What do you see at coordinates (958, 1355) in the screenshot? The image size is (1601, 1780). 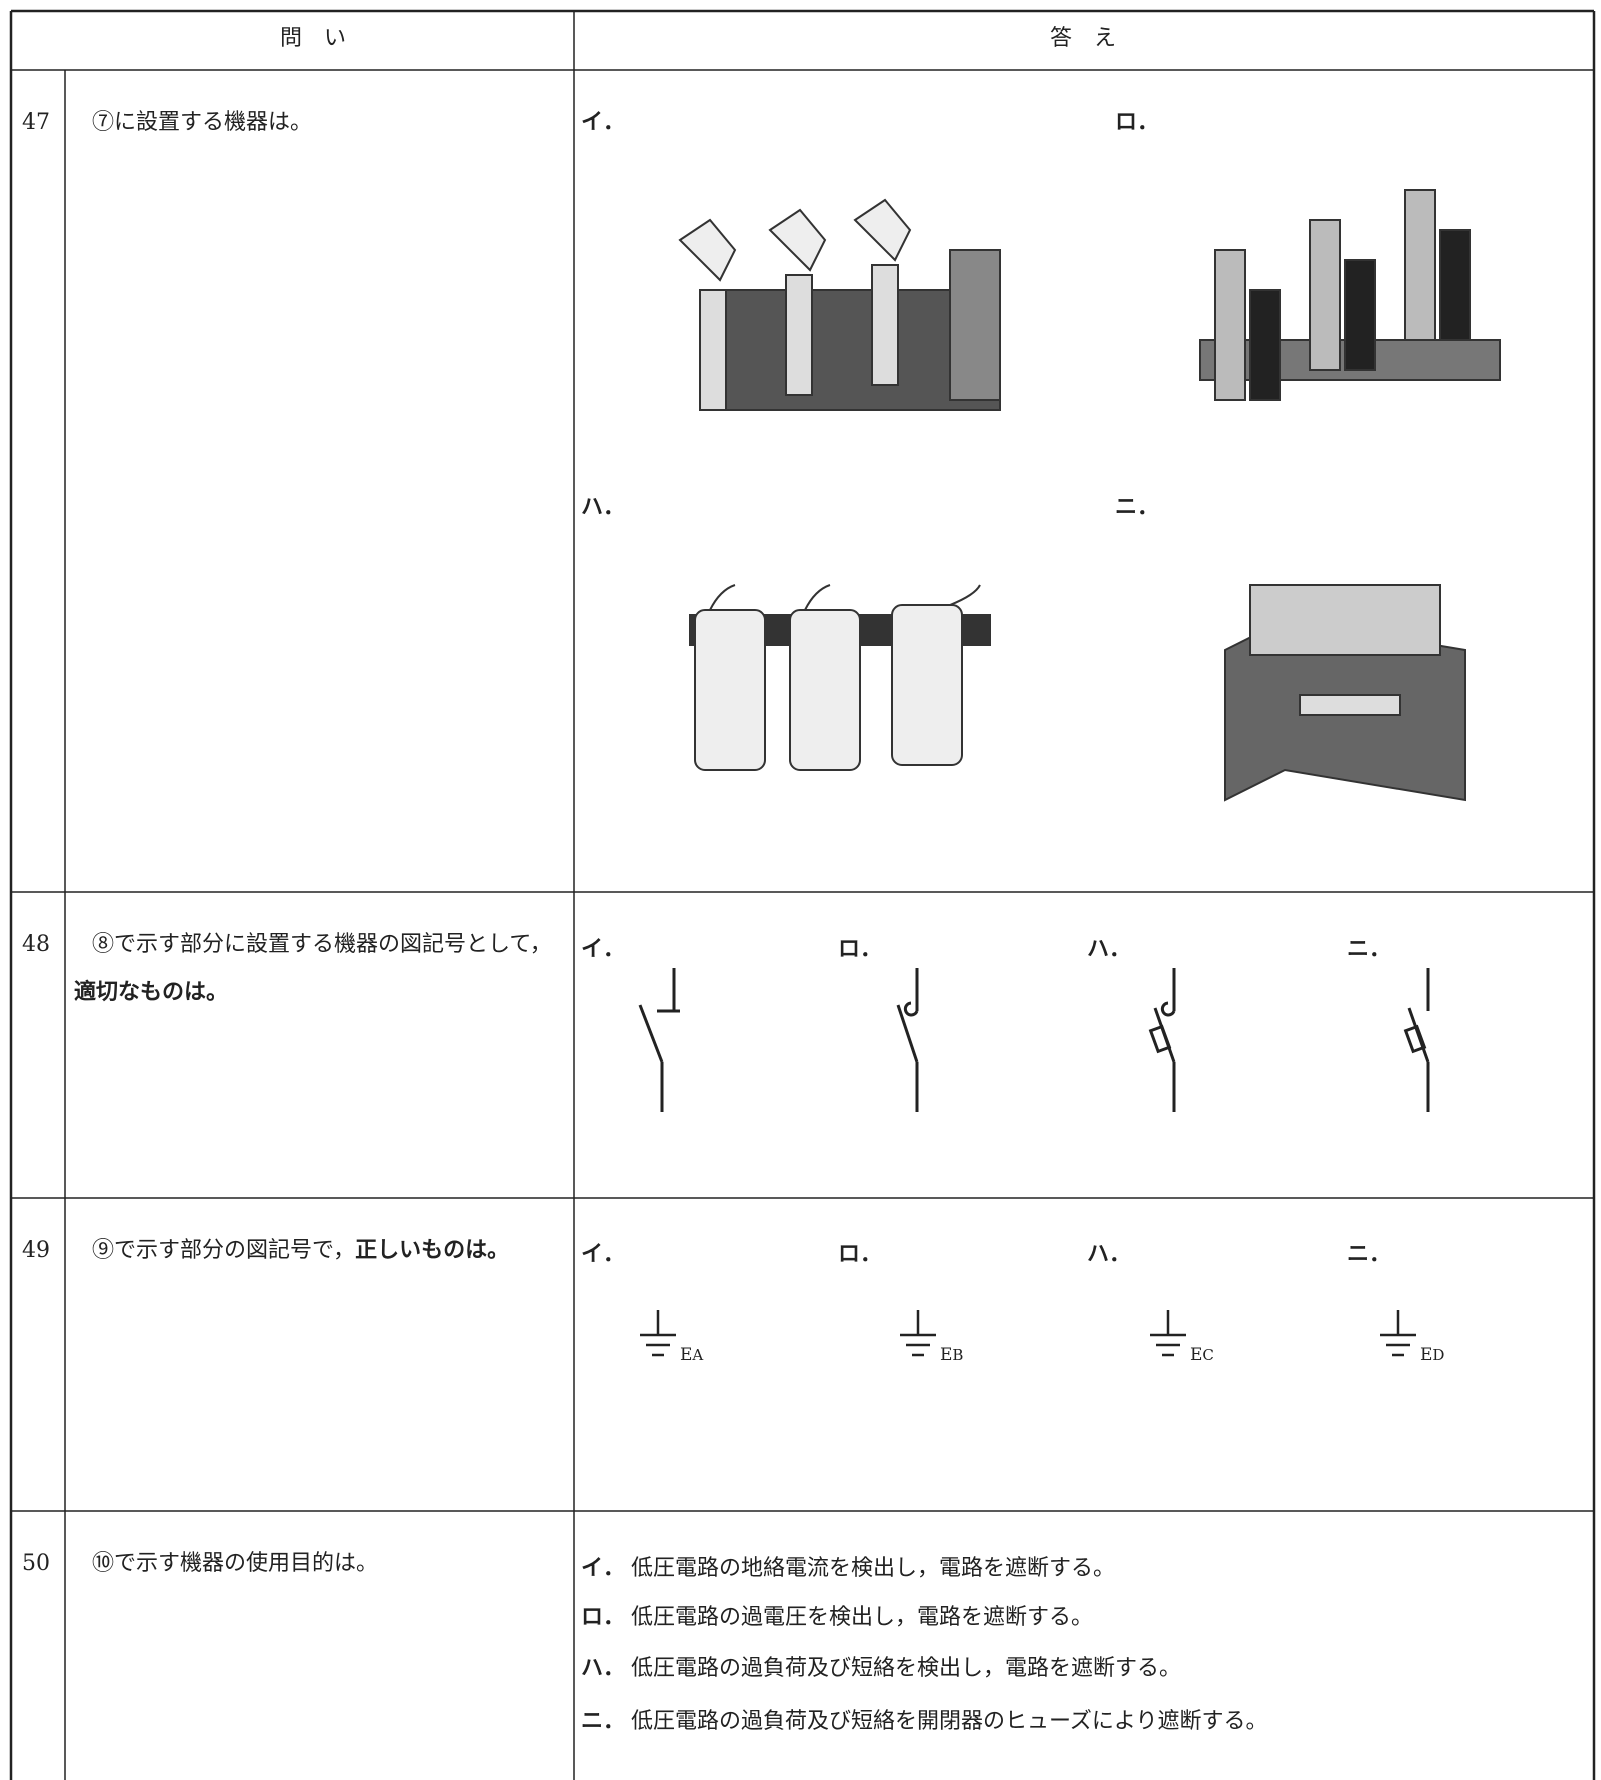 I see `symbol-sub: B` at bounding box center [958, 1355].